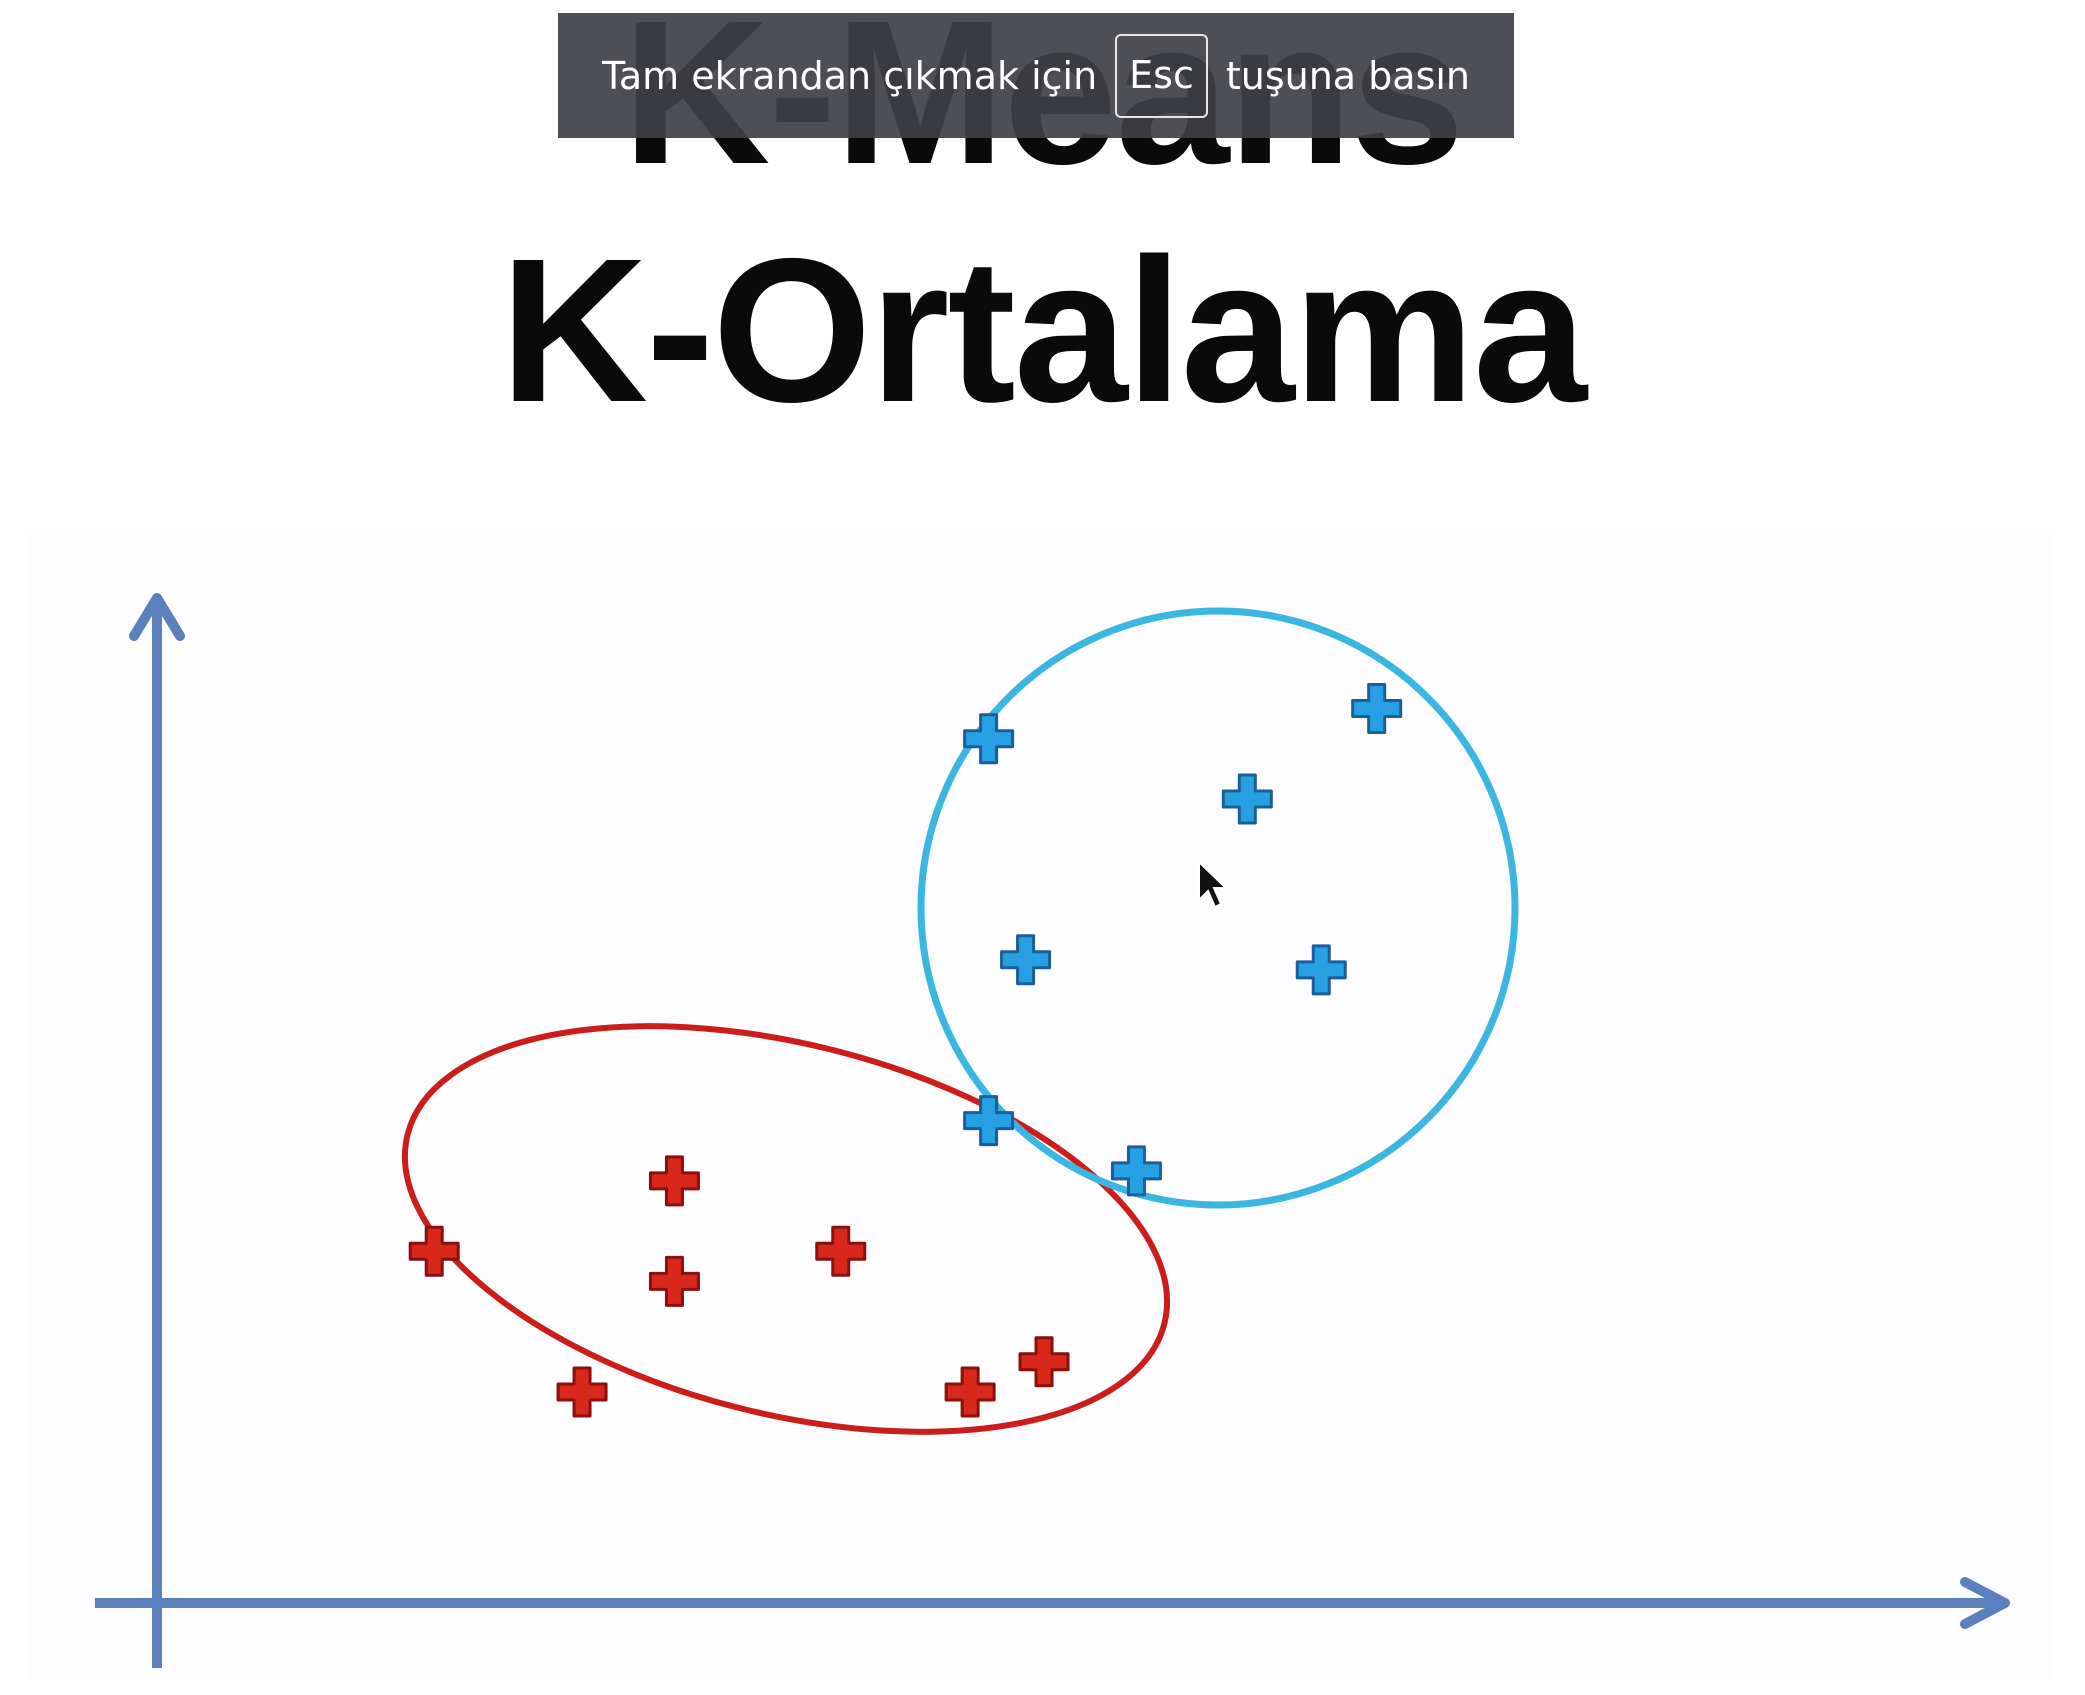  Describe the element at coordinates (157, 617) in the screenshot. I see `y-axis-arrowhead` at that location.